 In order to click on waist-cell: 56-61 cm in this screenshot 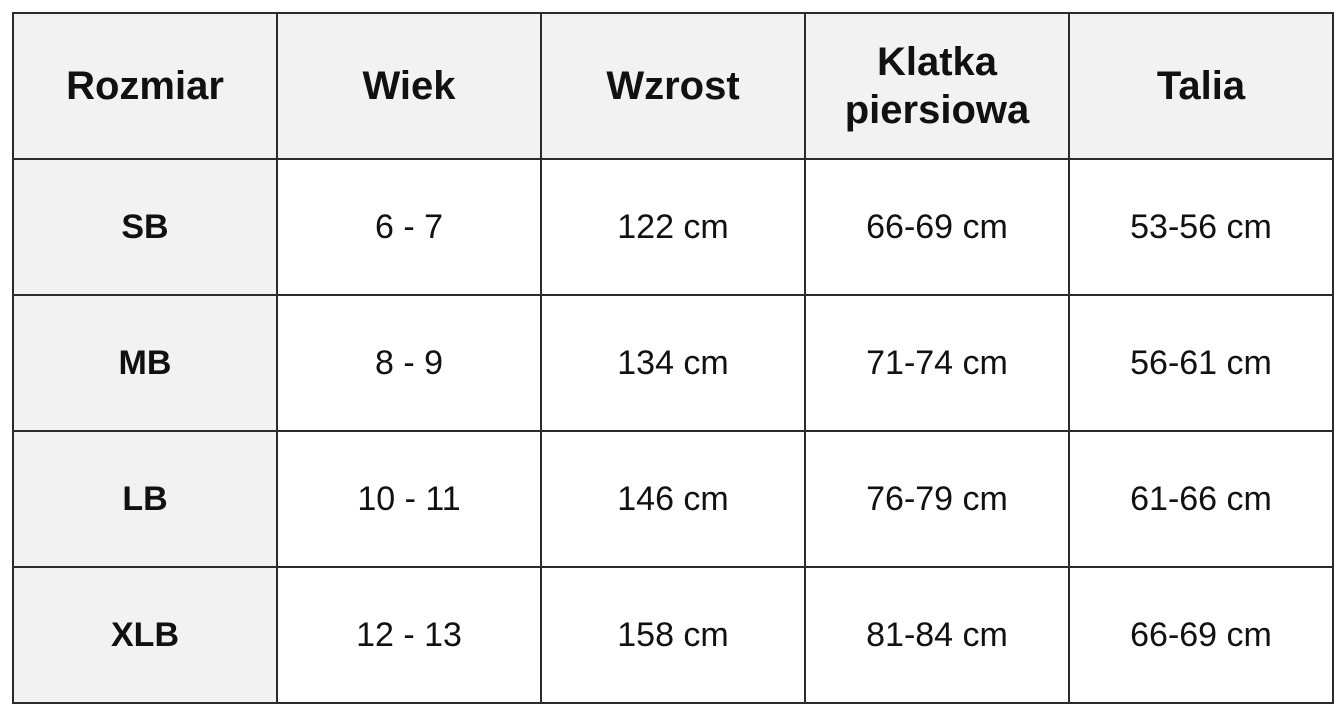, I will do `click(1201, 363)`.